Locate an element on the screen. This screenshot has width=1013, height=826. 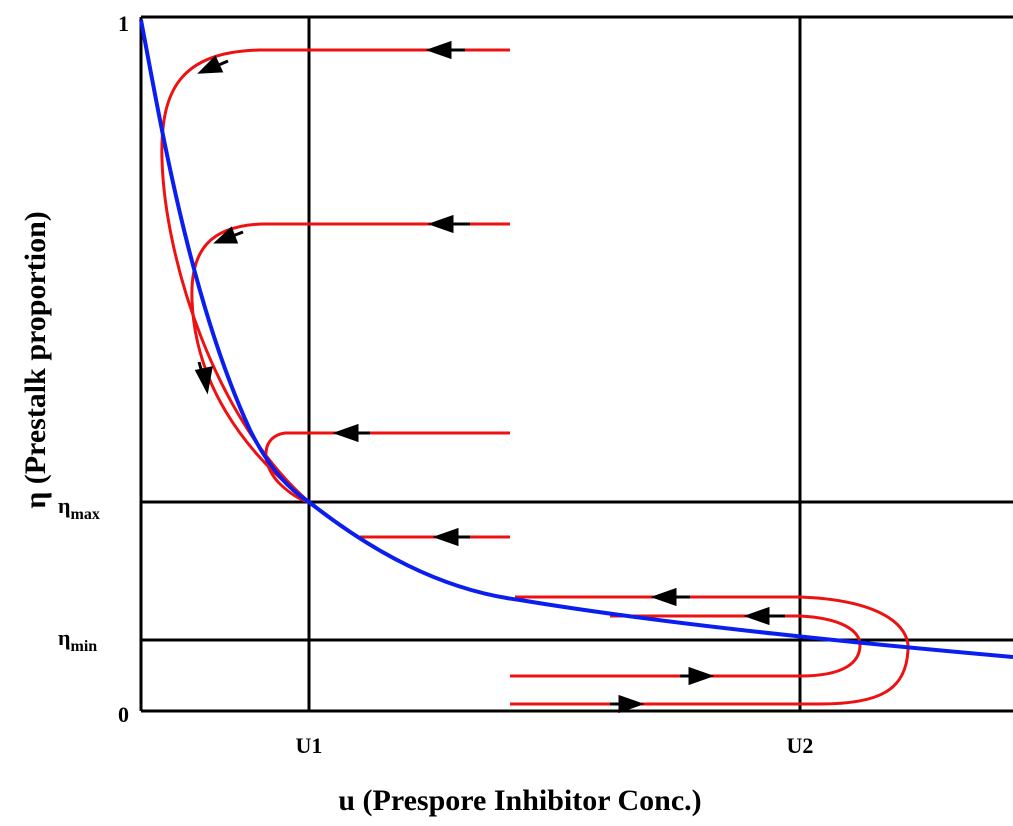
y-axis-title: η (Prestalk proportion) is located at coordinates (35, 360).